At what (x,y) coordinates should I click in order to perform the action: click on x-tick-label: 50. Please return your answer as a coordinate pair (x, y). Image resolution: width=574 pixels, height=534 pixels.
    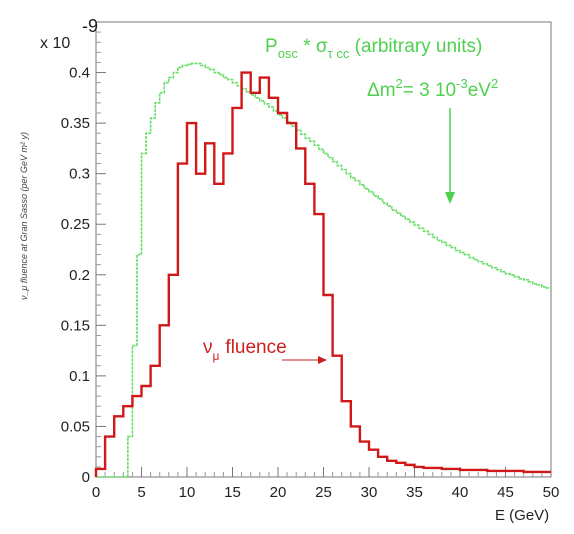
    Looking at the image, I should click on (551, 492).